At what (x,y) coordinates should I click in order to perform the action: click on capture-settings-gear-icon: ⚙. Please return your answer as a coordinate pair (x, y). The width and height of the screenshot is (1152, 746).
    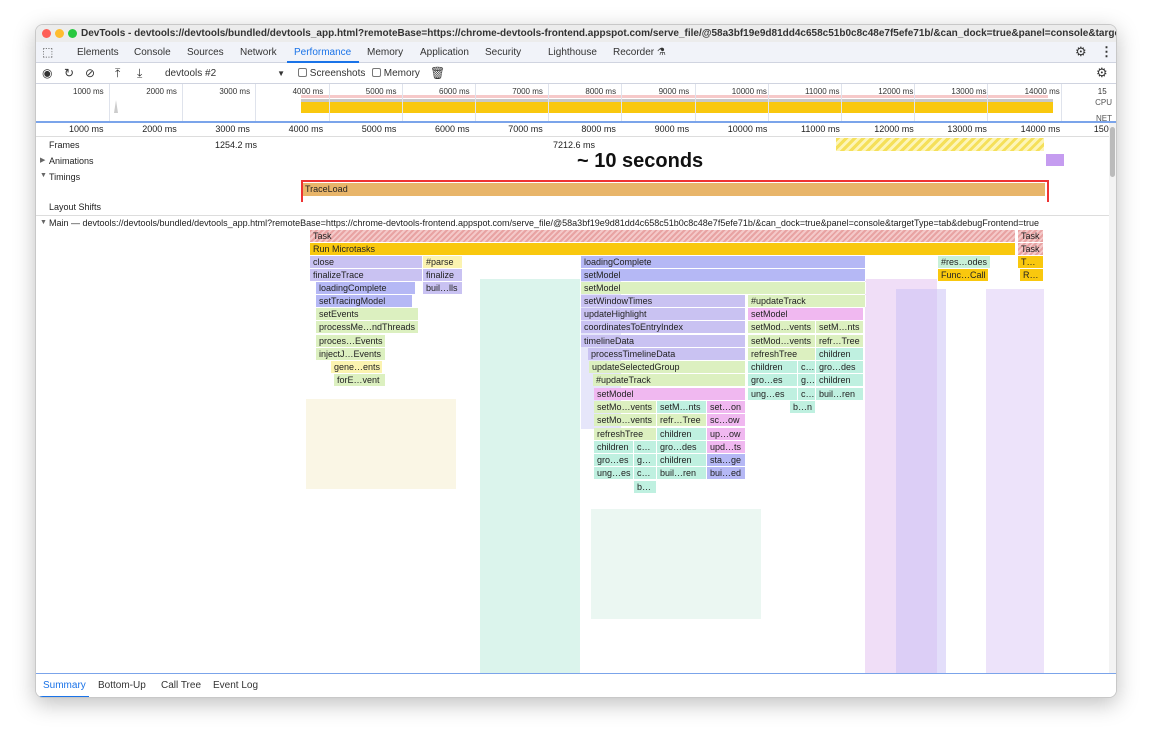
    Looking at the image, I should click on (1102, 72).